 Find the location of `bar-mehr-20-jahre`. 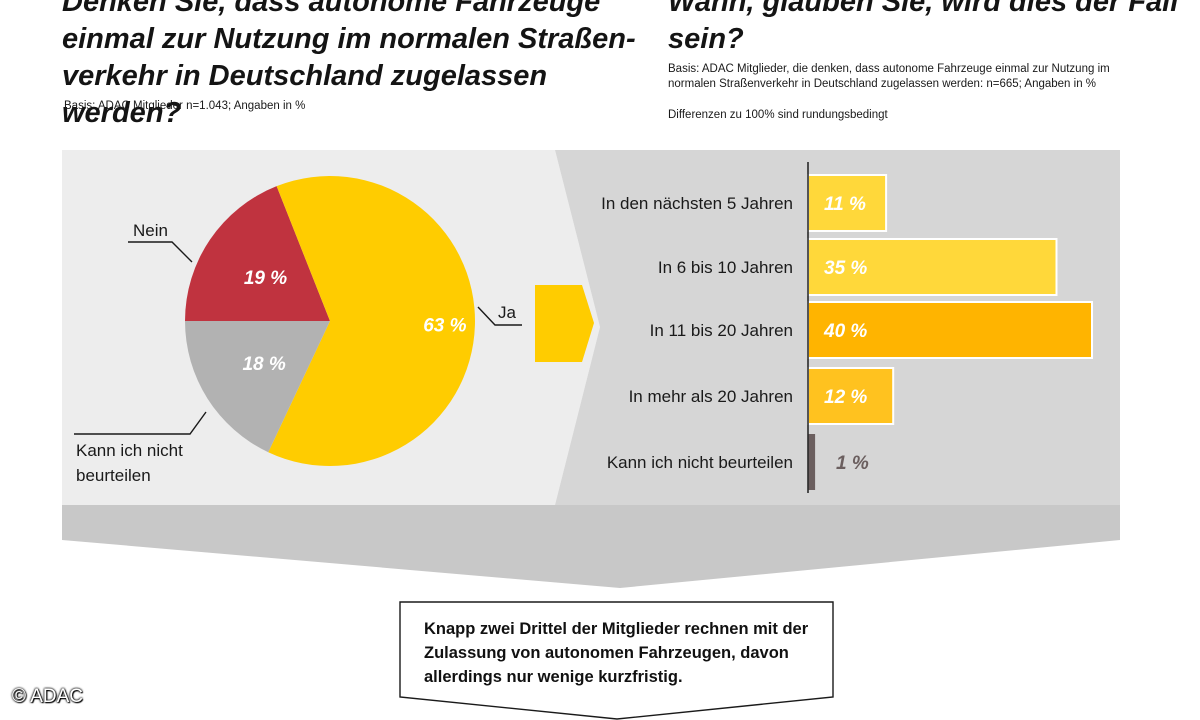

bar-mehr-20-jahre is located at coordinates (851, 396).